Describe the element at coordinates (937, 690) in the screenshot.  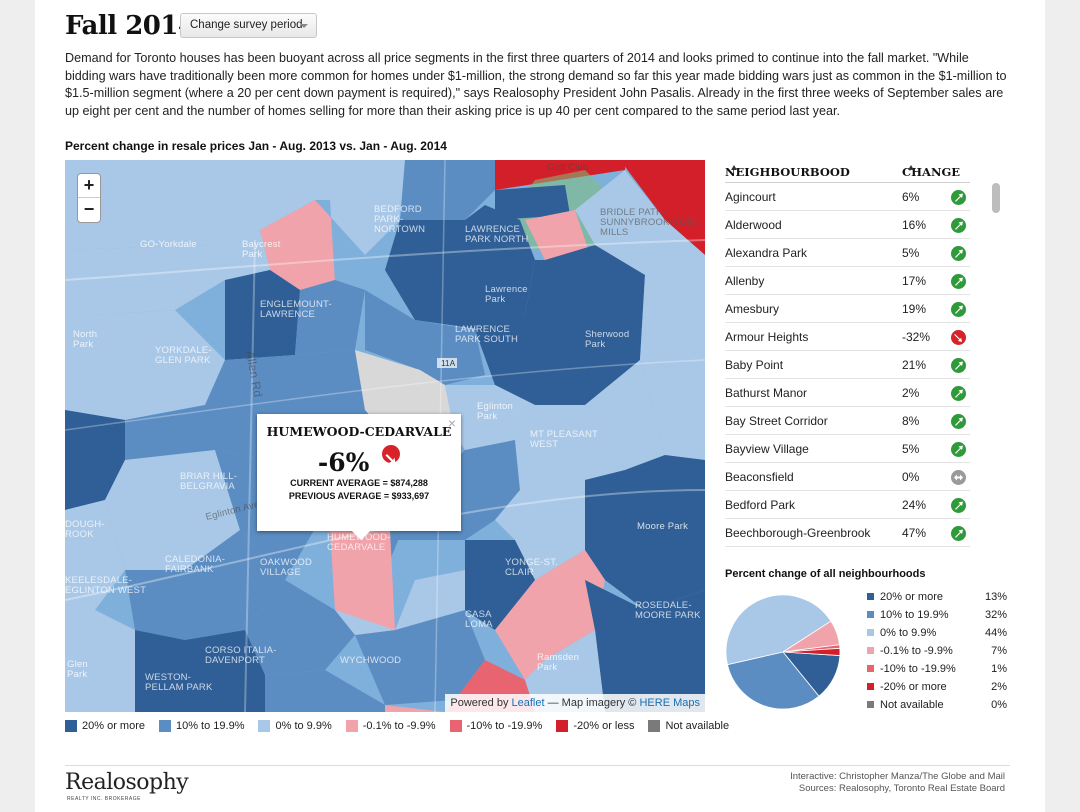
I see `pie-legend-item: -20% or more 2%` at that location.